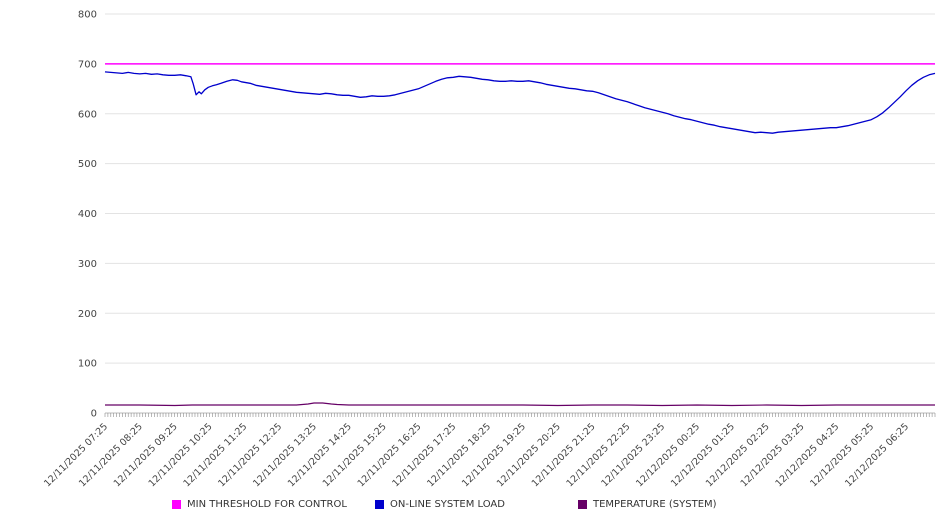  Describe the element at coordinates (87, 15) in the screenshot. I see `svg-text: 800` at that location.